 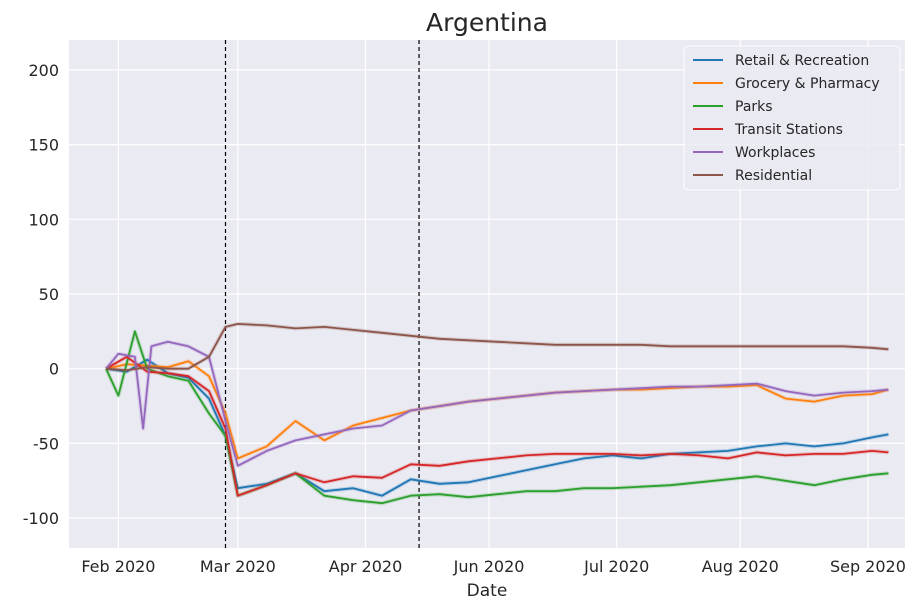 I want to click on y-tick-label: 0, so click(x=54, y=369).